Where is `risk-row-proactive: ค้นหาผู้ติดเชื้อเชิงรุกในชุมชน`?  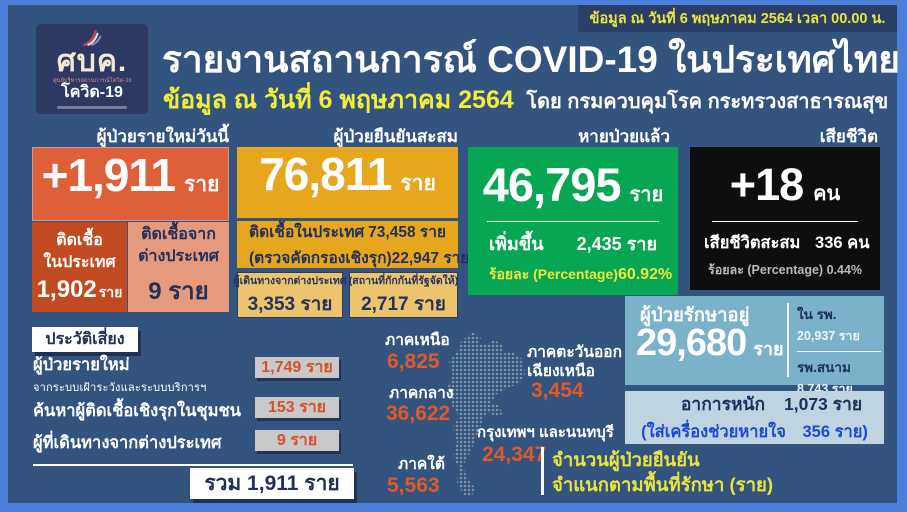
risk-row-proactive: ค้นหาผู้ติดเชื้อเชิงรุกในชุมชน is located at coordinates (137, 411).